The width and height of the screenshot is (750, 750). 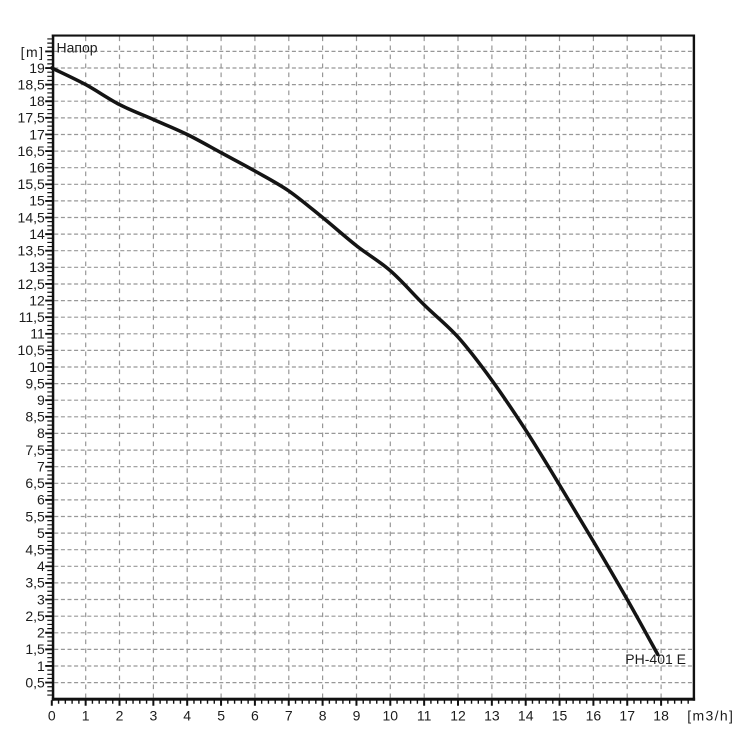 What do you see at coordinates (710, 716) in the screenshot?
I see `svg-text: [m3/h]` at bounding box center [710, 716].